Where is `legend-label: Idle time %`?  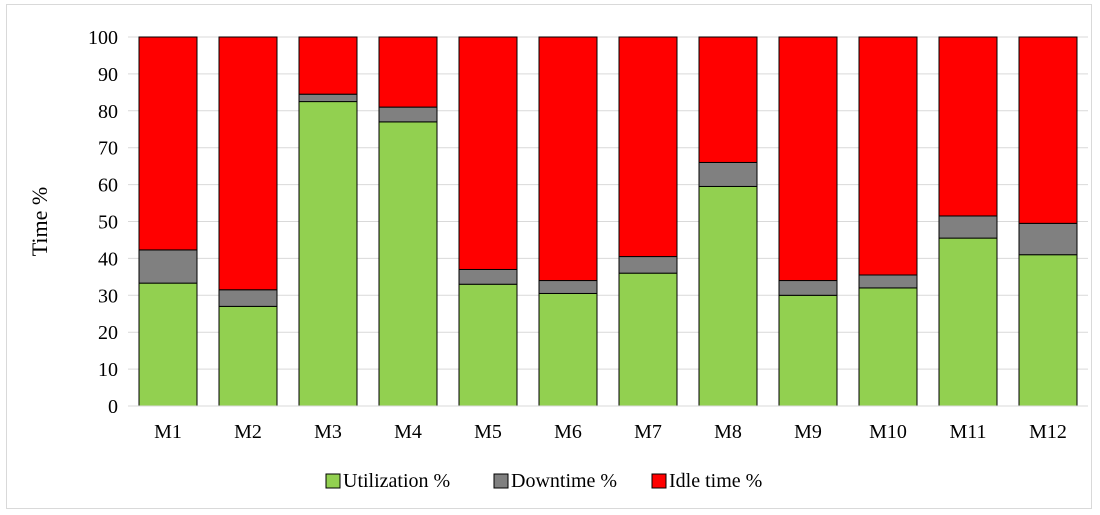 legend-label: Idle time % is located at coordinates (715, 481).